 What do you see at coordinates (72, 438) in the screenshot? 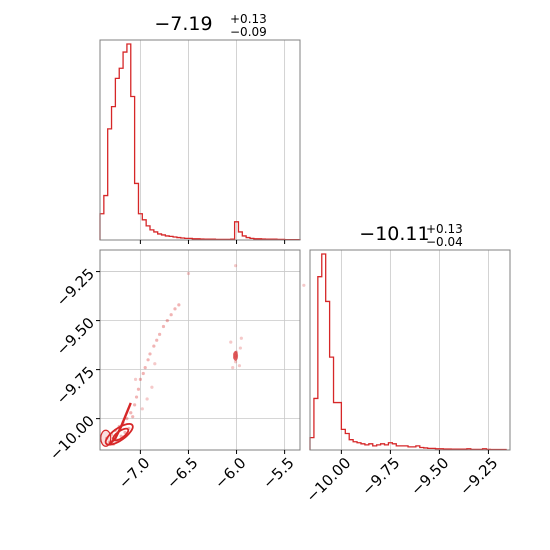
I see `y-tick-label: −10.00` at bounding box center [72, 438].